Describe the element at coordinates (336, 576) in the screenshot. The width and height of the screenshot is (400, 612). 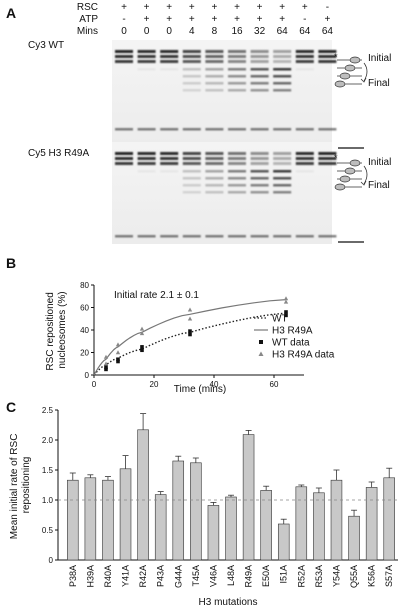
I see `x-tick-label: Y54A` at that location.